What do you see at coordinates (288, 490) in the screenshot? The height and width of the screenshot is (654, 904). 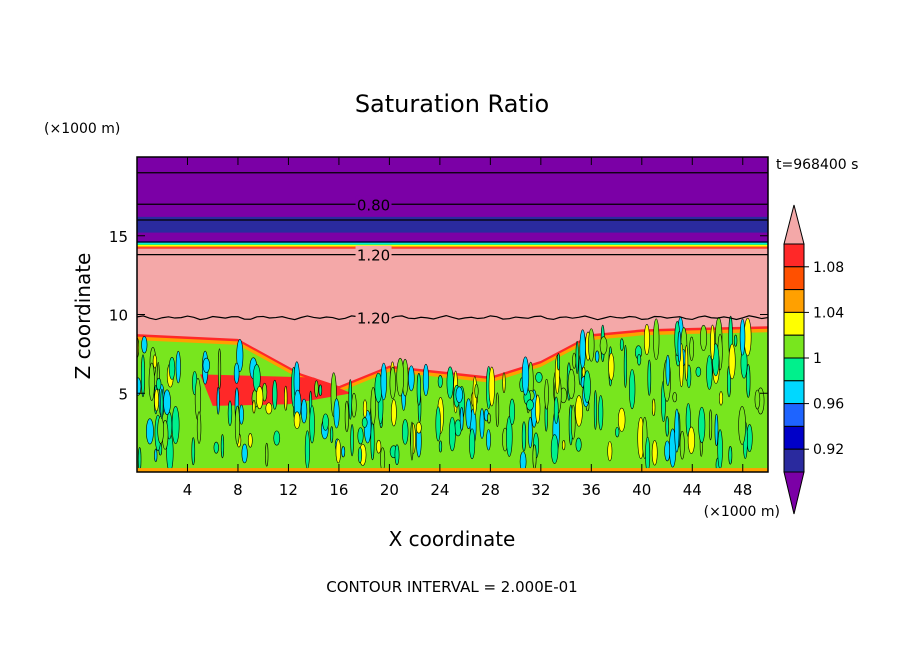 I see `x-tick-label: 12` at bounding box center [288, 490].